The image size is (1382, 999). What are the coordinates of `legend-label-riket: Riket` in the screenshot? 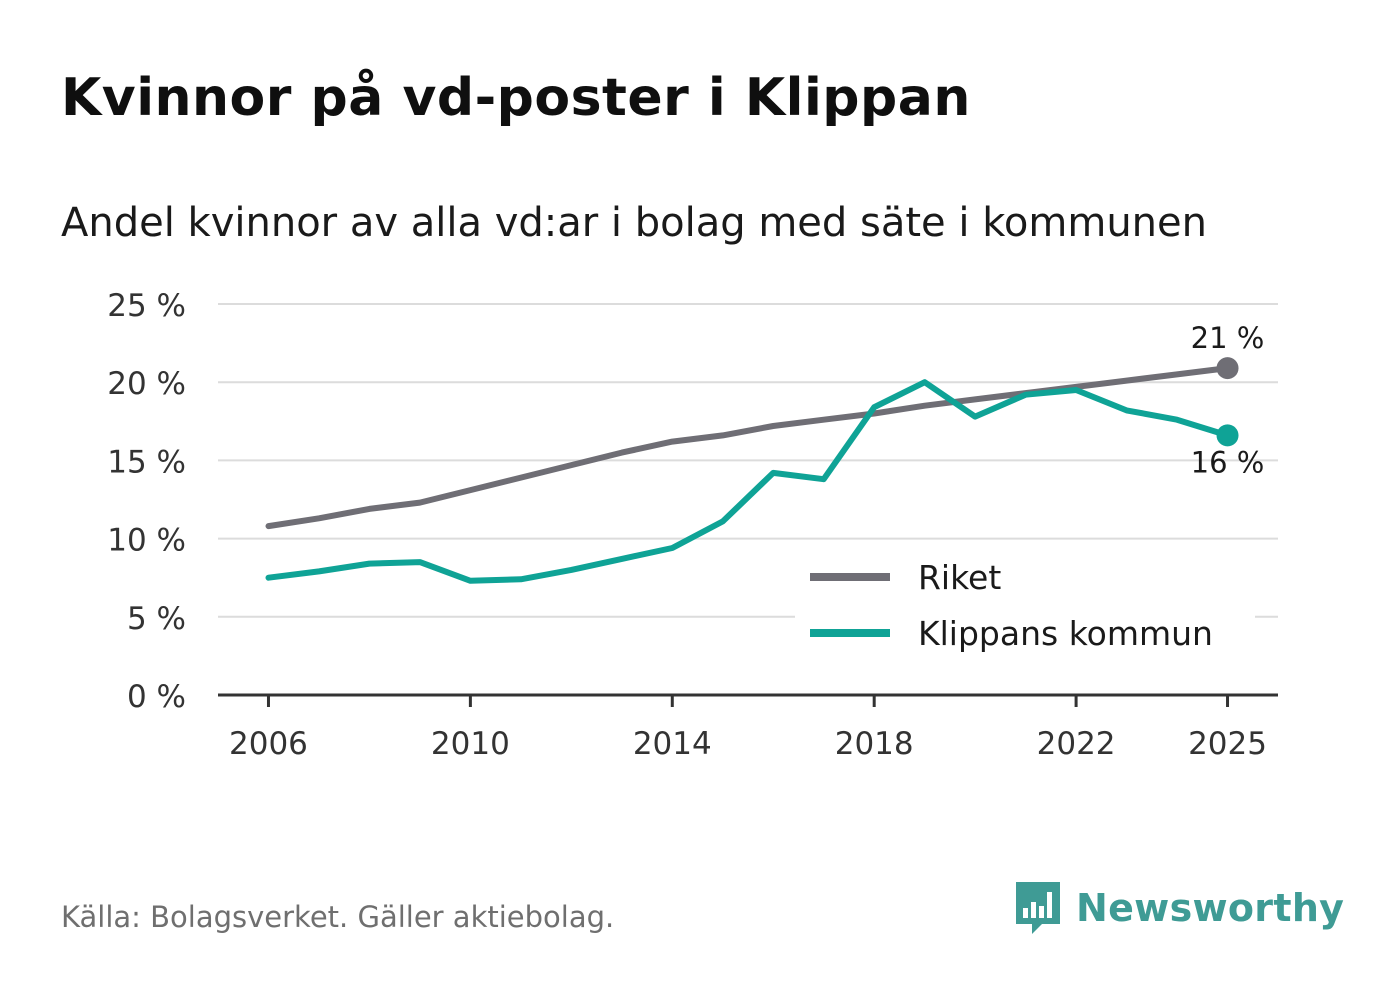 It's located at (959, 577).